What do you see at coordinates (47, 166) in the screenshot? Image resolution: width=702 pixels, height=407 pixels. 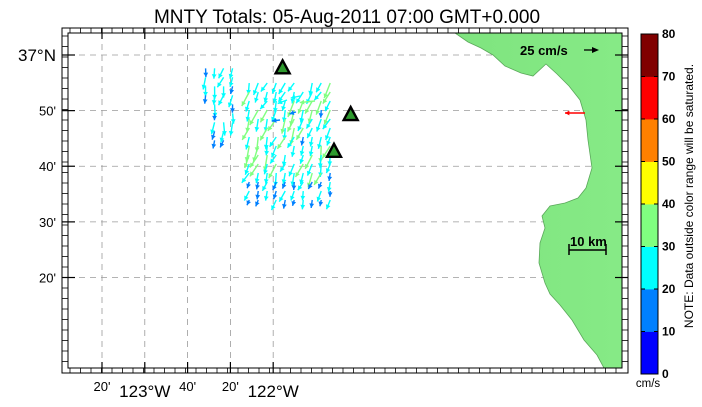 I see `y-tick-label: 40'` at bounding box center [47, 166].